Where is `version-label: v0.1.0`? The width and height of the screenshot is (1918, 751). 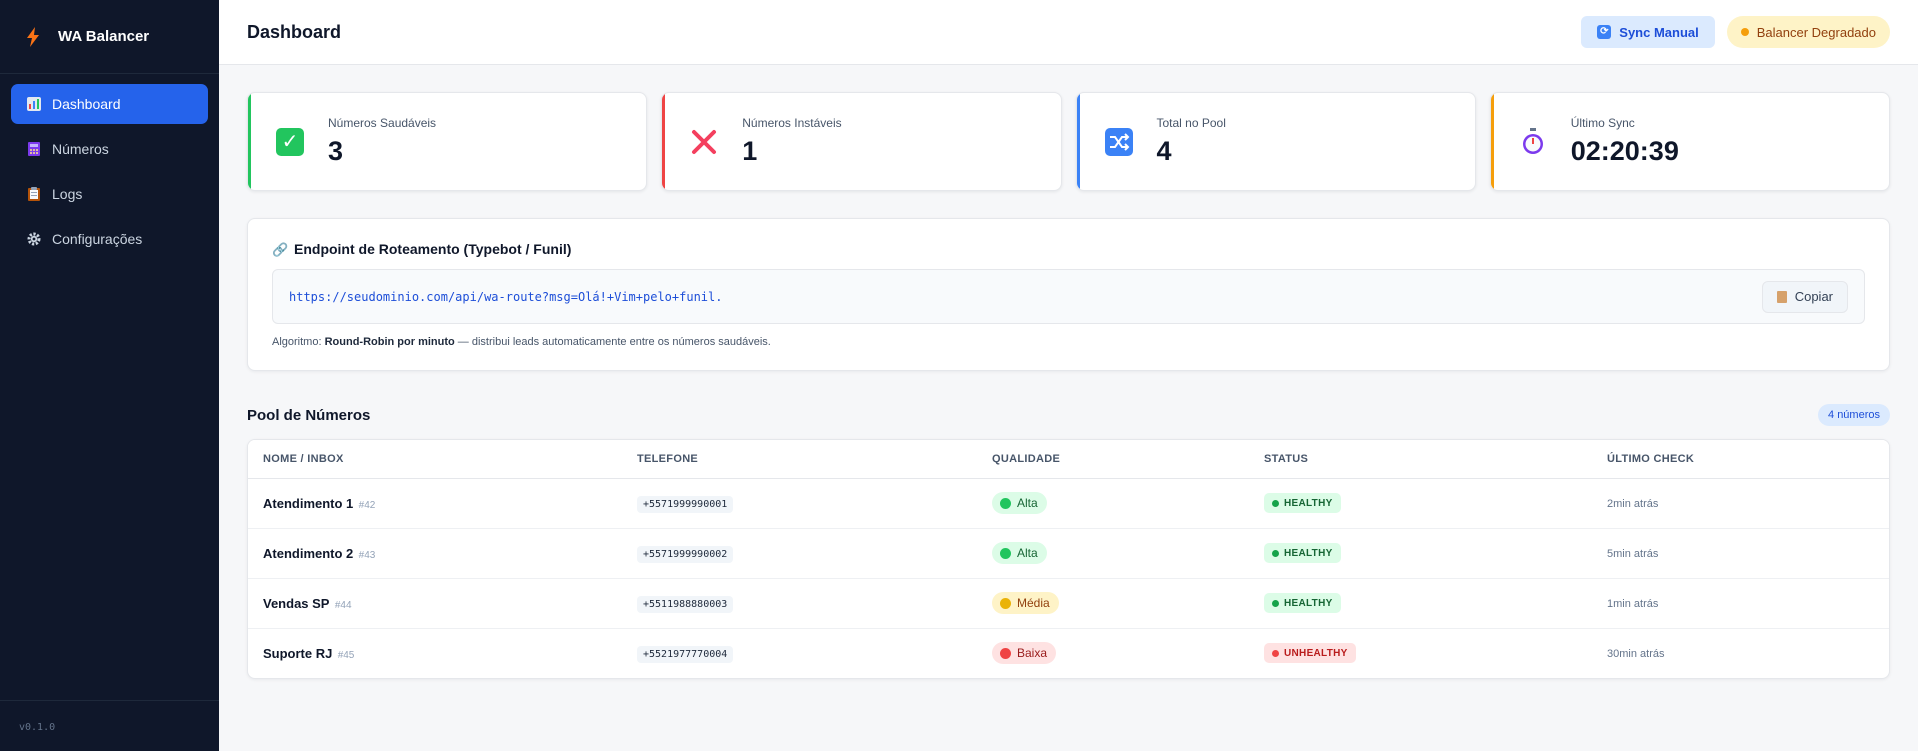 version-label: v0.1.0 is located at coordinates (37, 727).